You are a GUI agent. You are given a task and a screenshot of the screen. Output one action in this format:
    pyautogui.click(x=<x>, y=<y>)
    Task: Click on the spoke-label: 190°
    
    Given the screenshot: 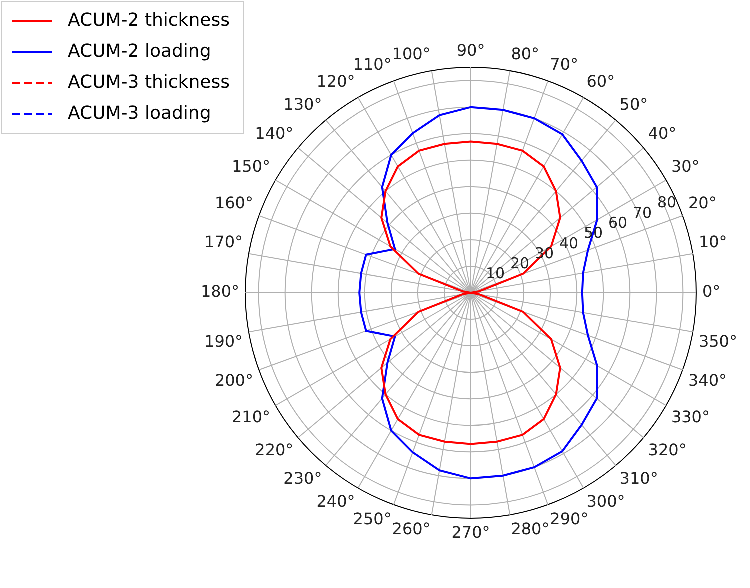 What is the action you would take?
    pyautogui.click(x=224, y=341)
    